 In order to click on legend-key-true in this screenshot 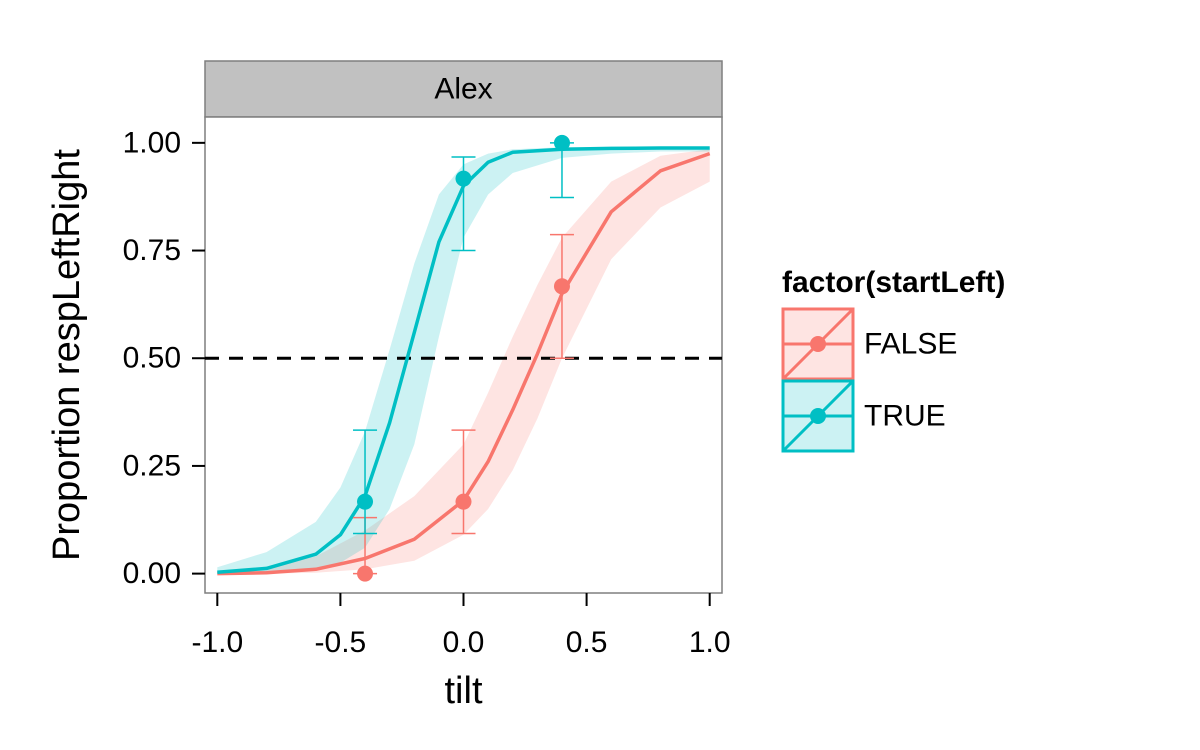, I will do `click(818, 416)`.